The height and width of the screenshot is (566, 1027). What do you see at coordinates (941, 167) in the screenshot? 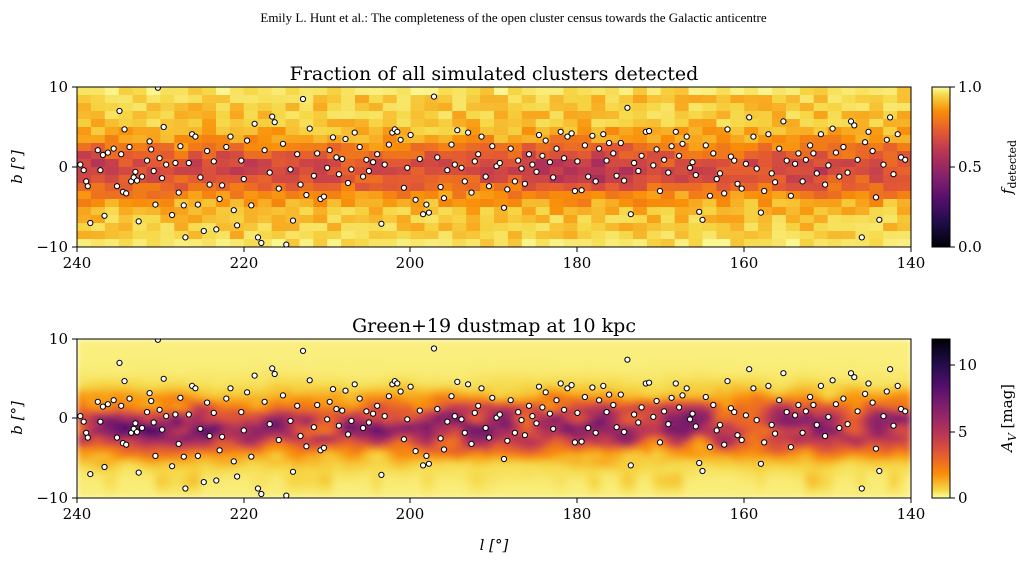
I see `colorbar-gradient` at bounding box center [941, 167].